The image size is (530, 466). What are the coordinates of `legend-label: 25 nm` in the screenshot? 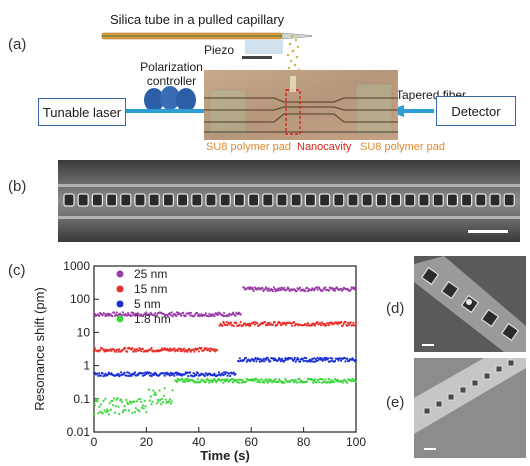 It's located at (150, 274).